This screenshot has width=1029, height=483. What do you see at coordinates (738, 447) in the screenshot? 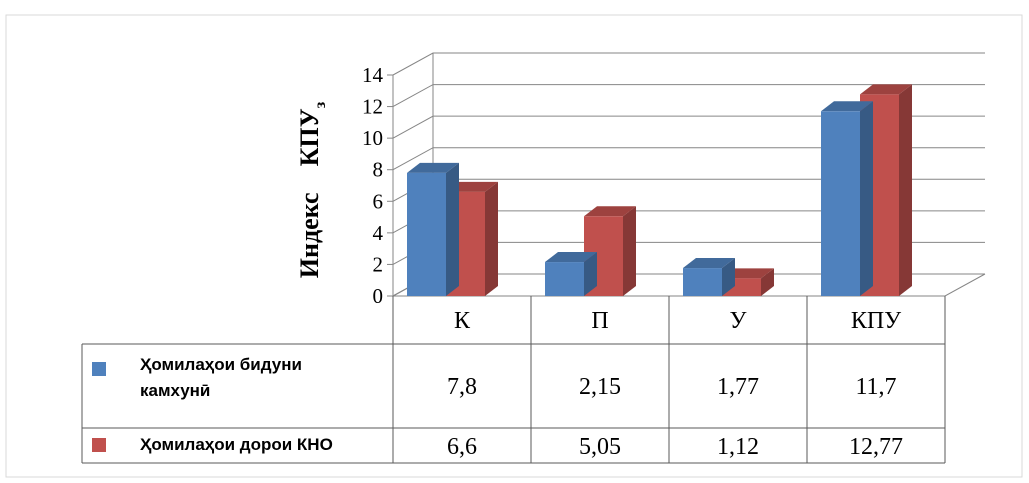
I see `data-label: 1,12` at bounding box center [738, 447].